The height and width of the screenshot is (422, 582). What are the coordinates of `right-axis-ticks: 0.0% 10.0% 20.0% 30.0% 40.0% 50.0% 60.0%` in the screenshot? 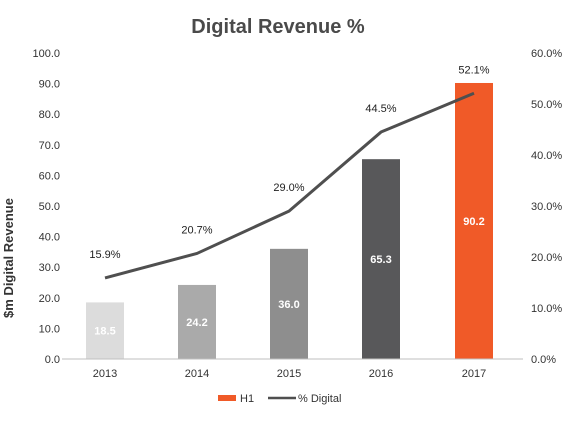 It's located at (546, 207).